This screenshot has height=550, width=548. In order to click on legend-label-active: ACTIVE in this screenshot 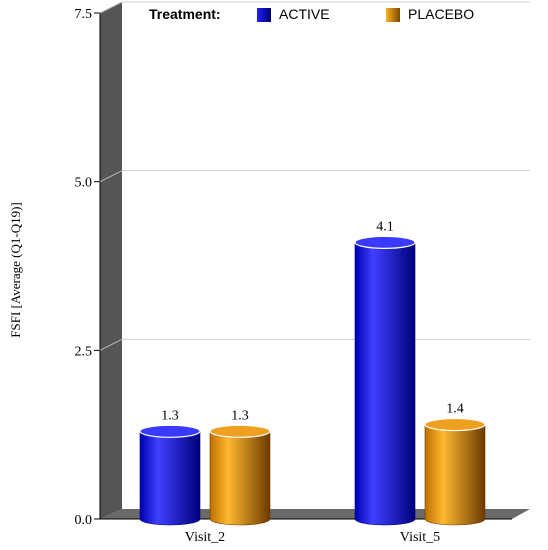, I will do `click(304, 14)`.